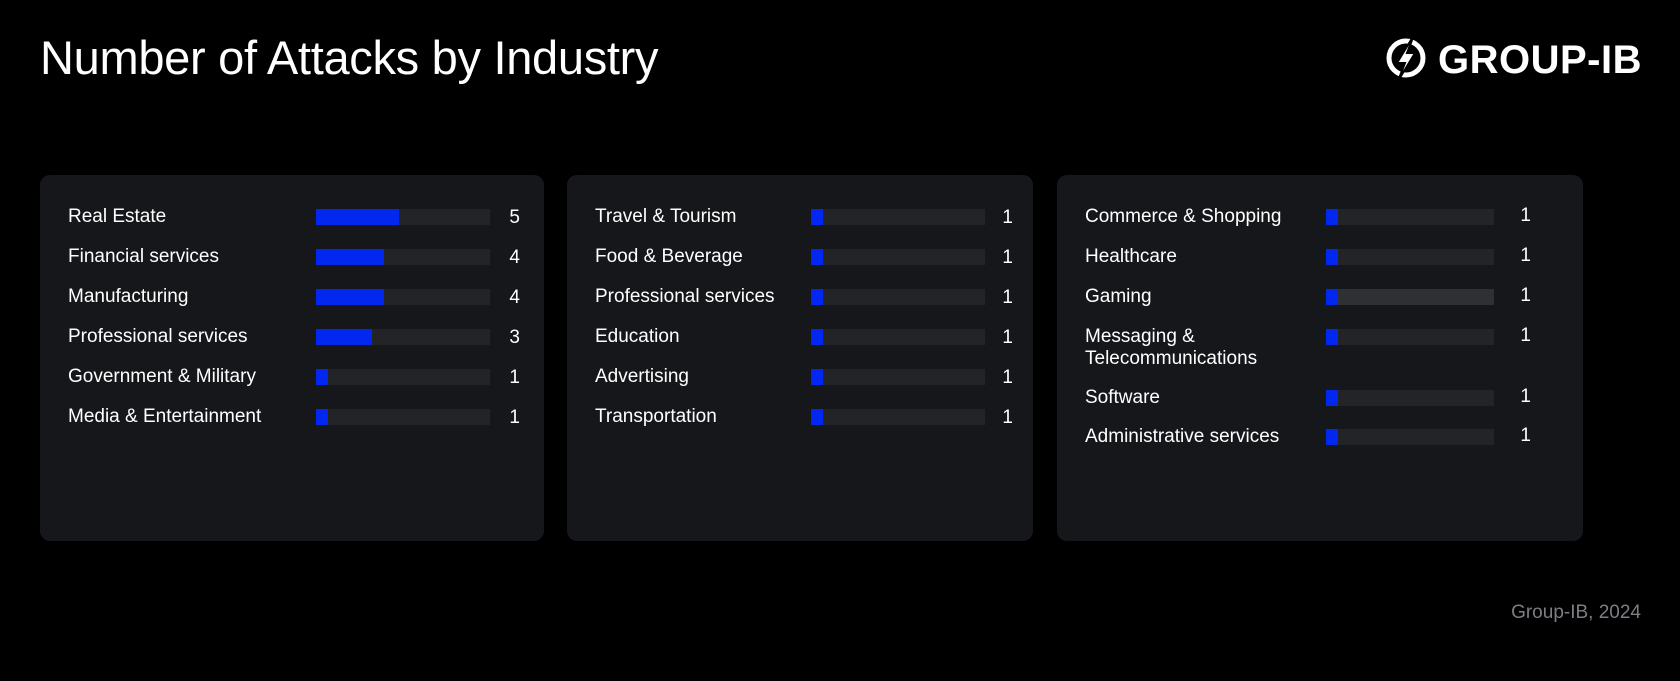 This screenshot has height=681, width=1680. What do you see at coordinates (1122, 397) in the screenshot?
I see `bar-label: Software` at bounding box center [1122, 397].